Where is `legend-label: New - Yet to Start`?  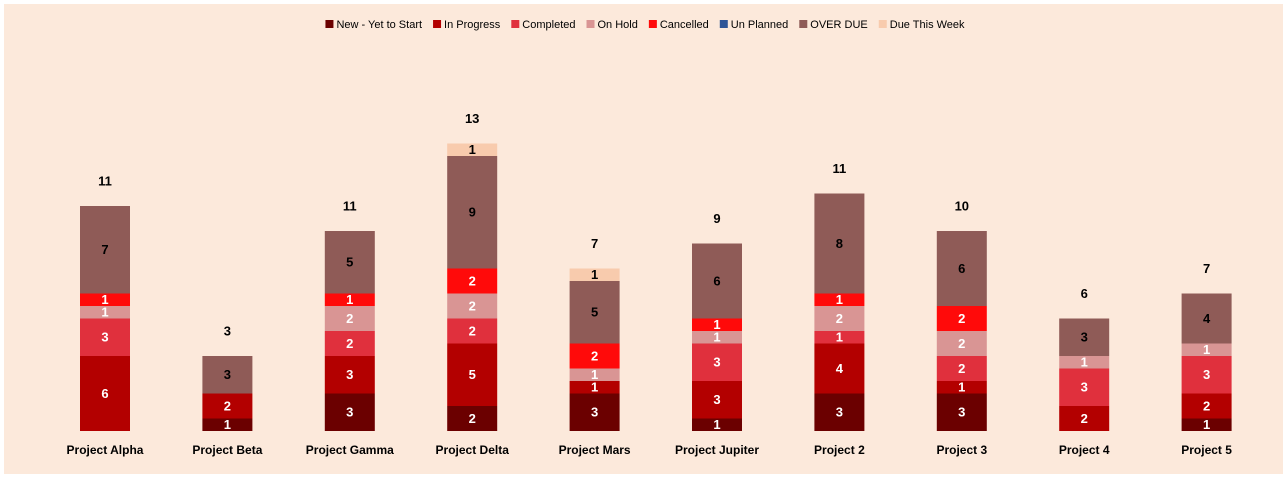
legend-label: New - Yet to Start is located at coordinates (379, 25).